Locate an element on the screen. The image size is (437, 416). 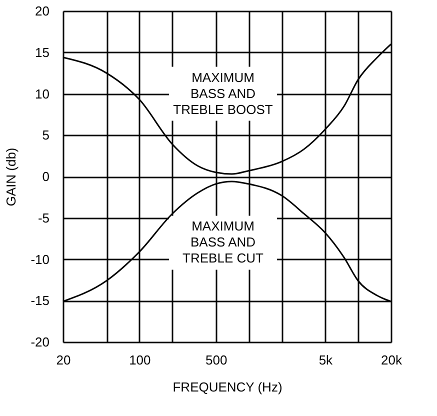
y-tick-label: -5 is located at coordinates (44, 218).